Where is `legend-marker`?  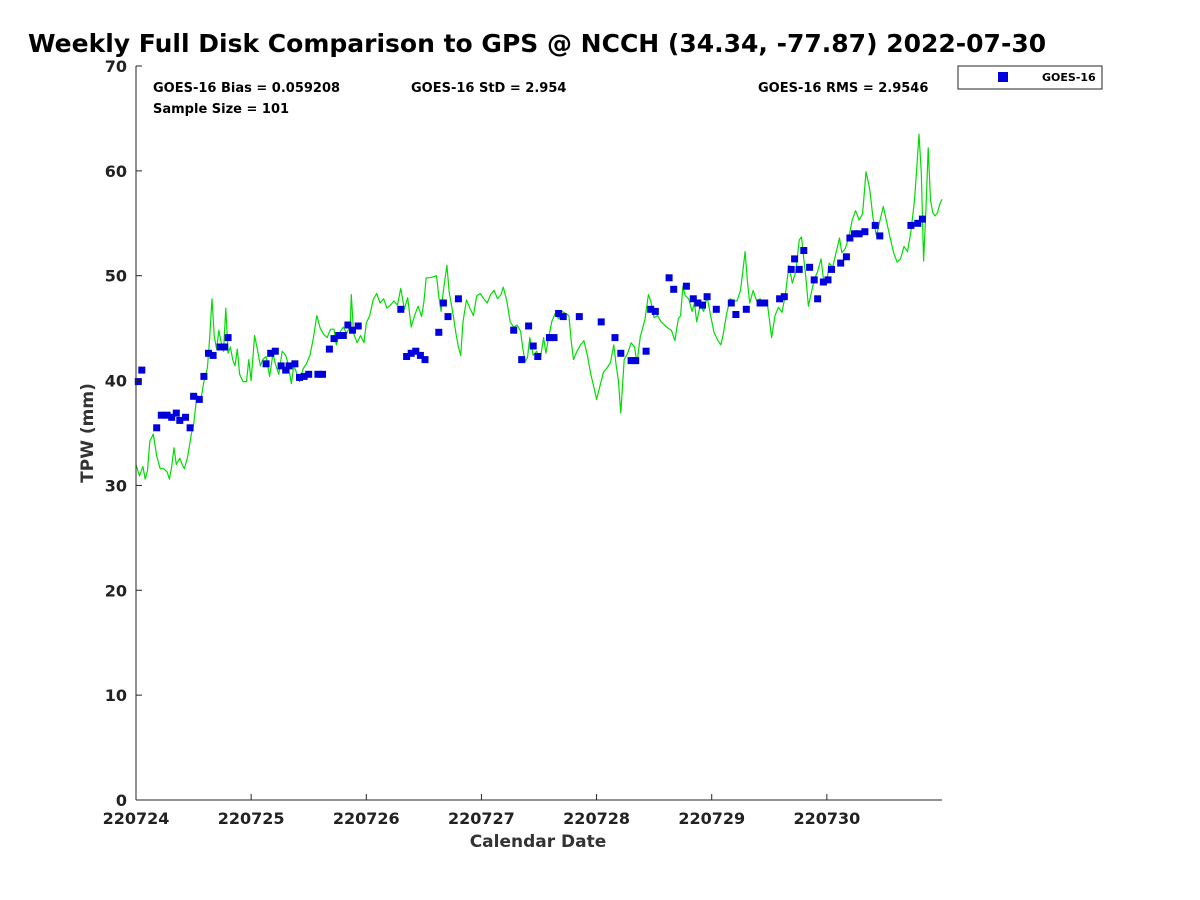 legend-marker is located at coordinates (1003, 77).